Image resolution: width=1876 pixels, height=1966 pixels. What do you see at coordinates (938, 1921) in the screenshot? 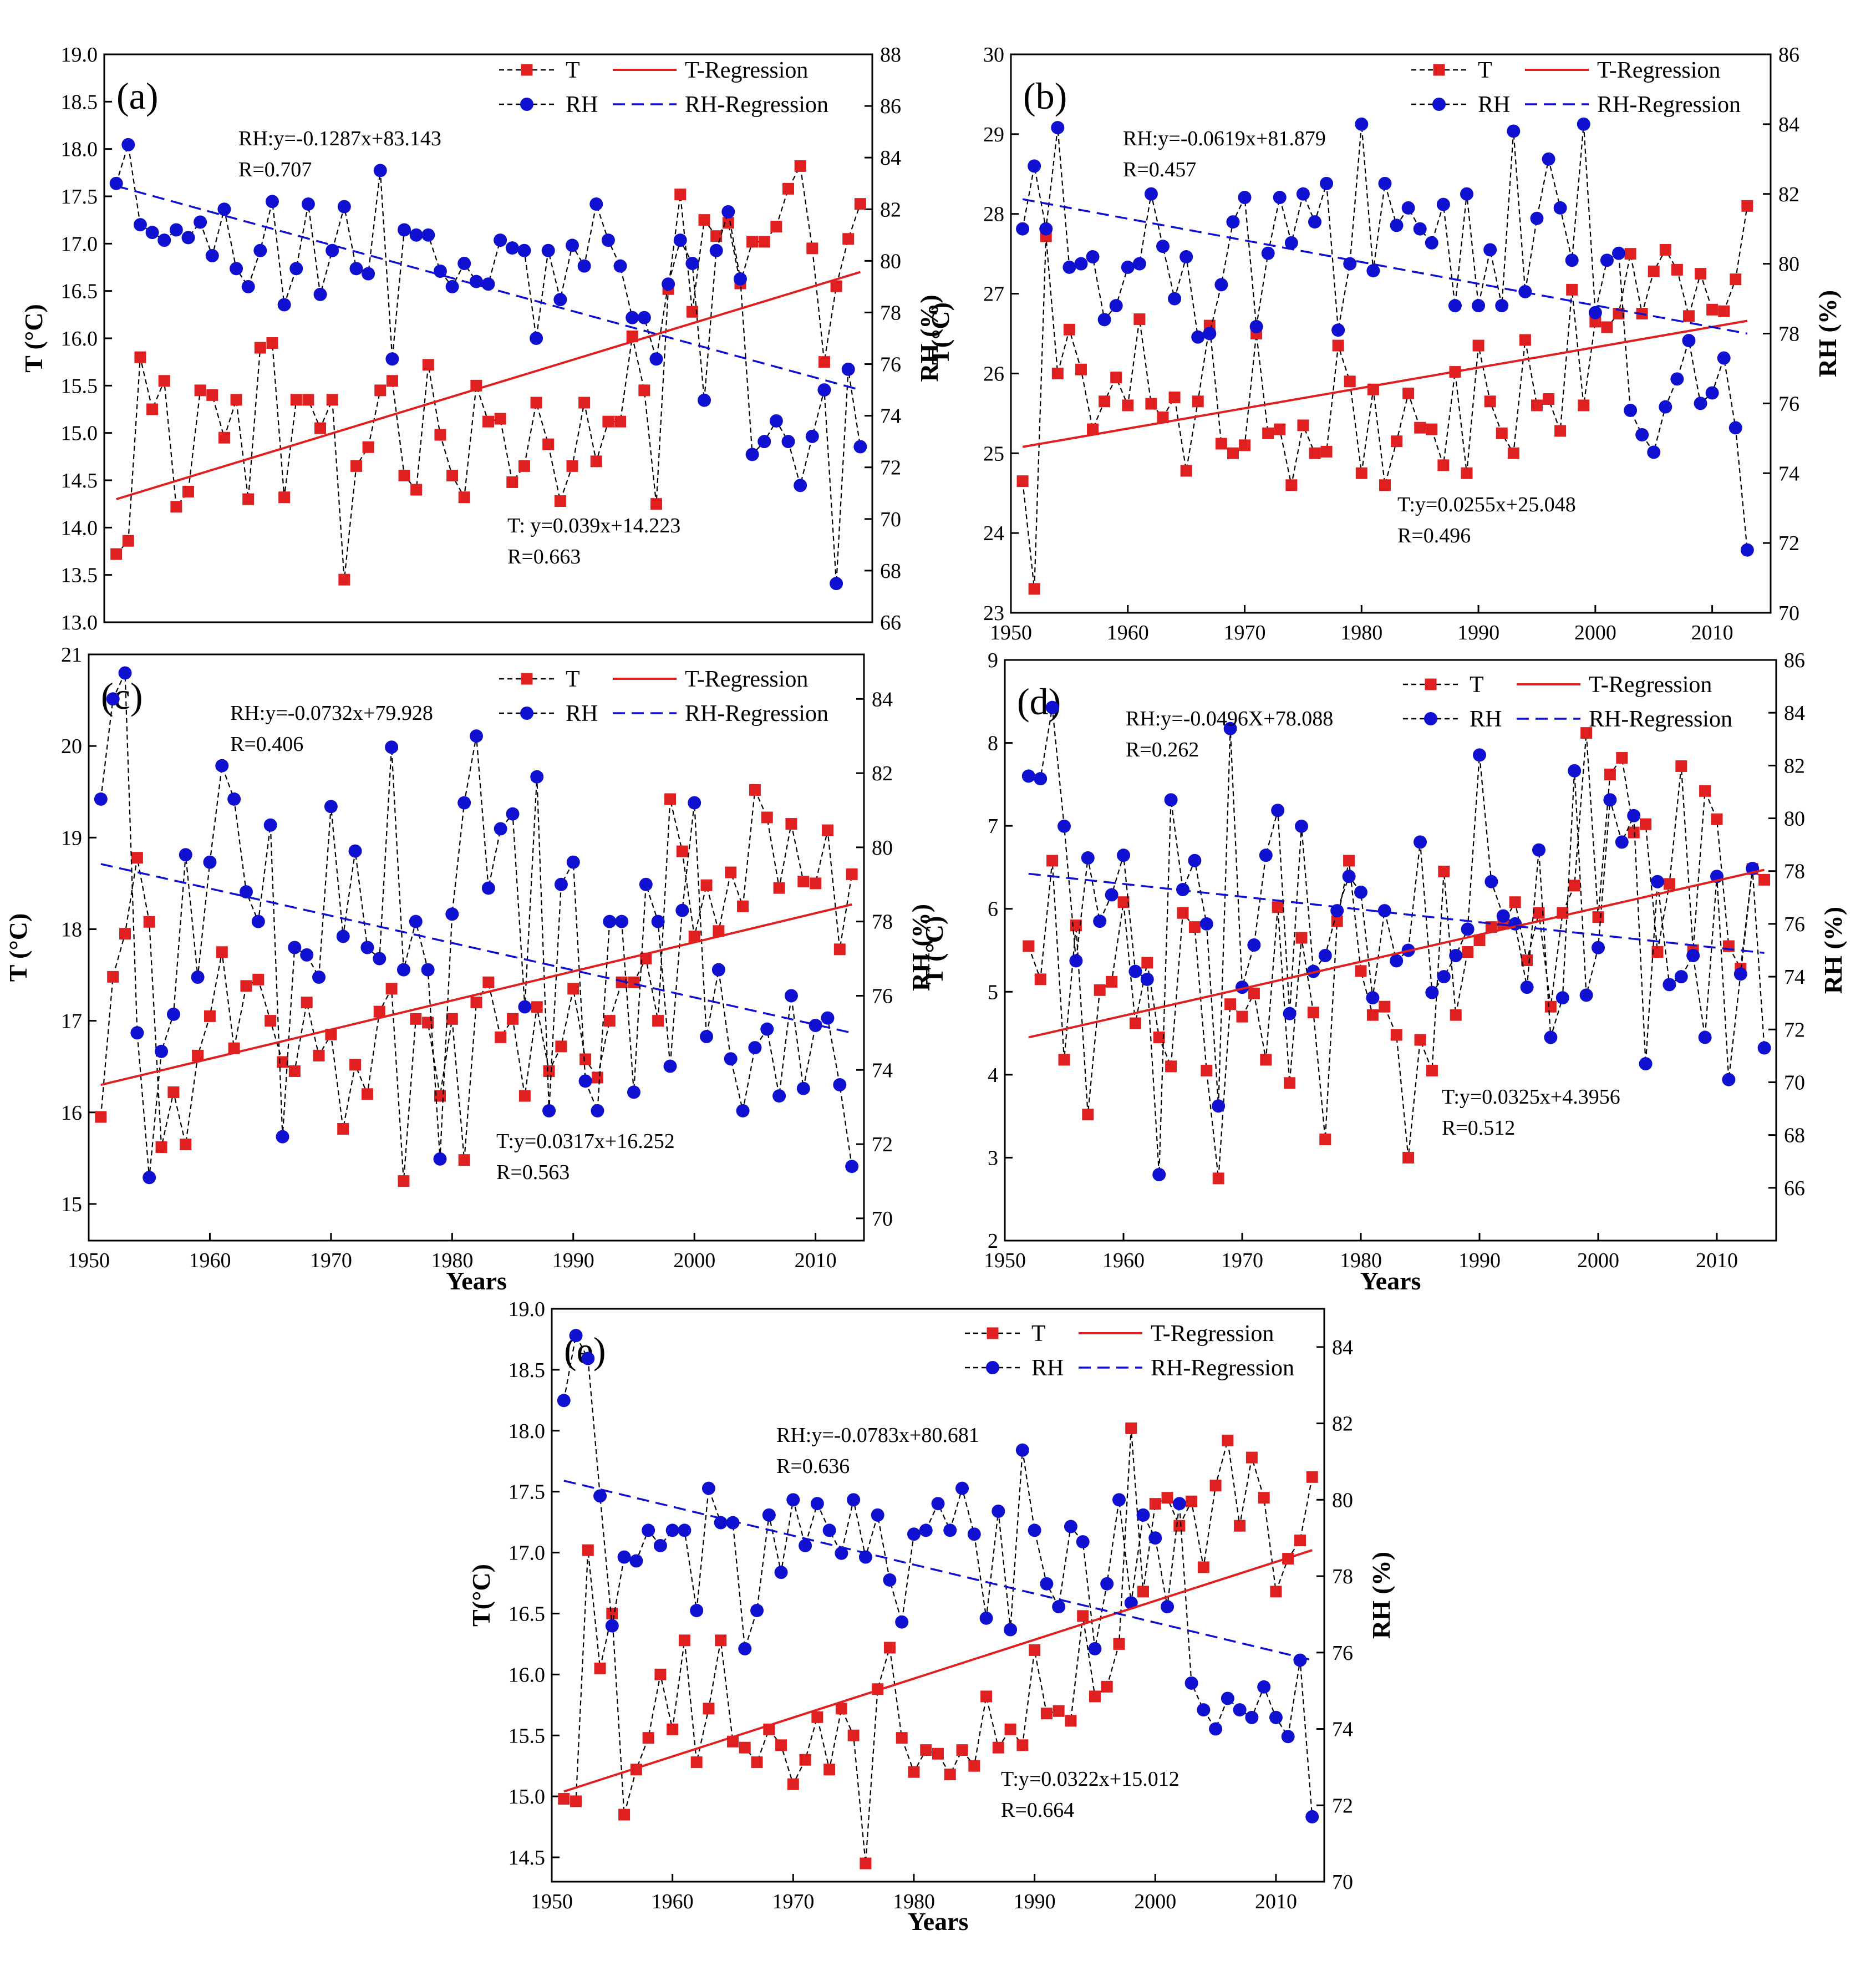
I see `x-axis-title: Years` at bounding box center [938, 1921].